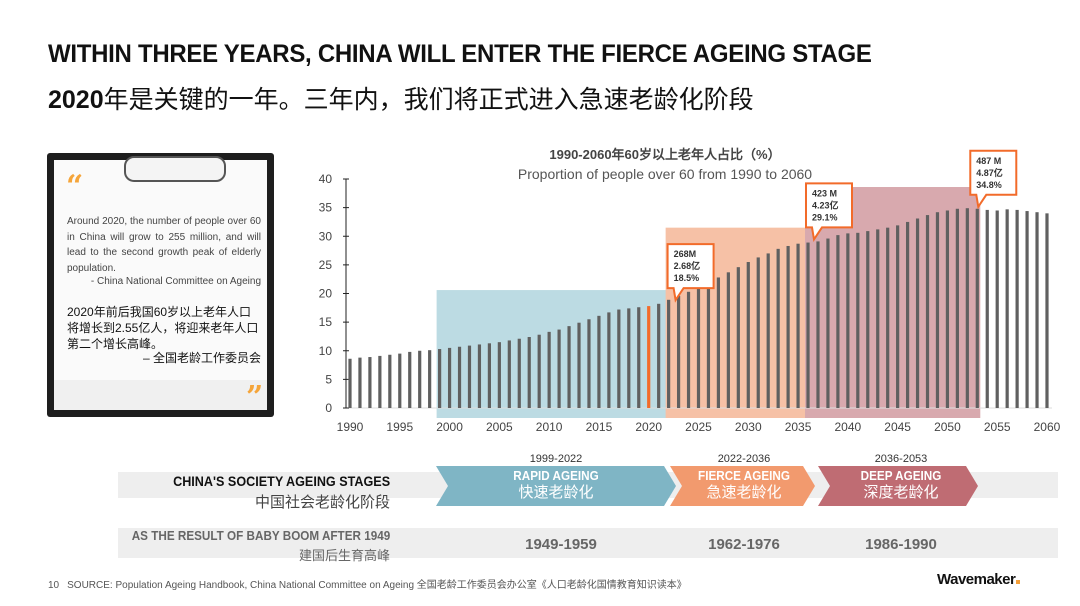 The height and width of the screenshot is (606, 1080). What do you see at coordinates (556, 492) in the screenshot?
I see `rapid-ageing-cn: 快速老龄化` at bounding box center [556, 492].